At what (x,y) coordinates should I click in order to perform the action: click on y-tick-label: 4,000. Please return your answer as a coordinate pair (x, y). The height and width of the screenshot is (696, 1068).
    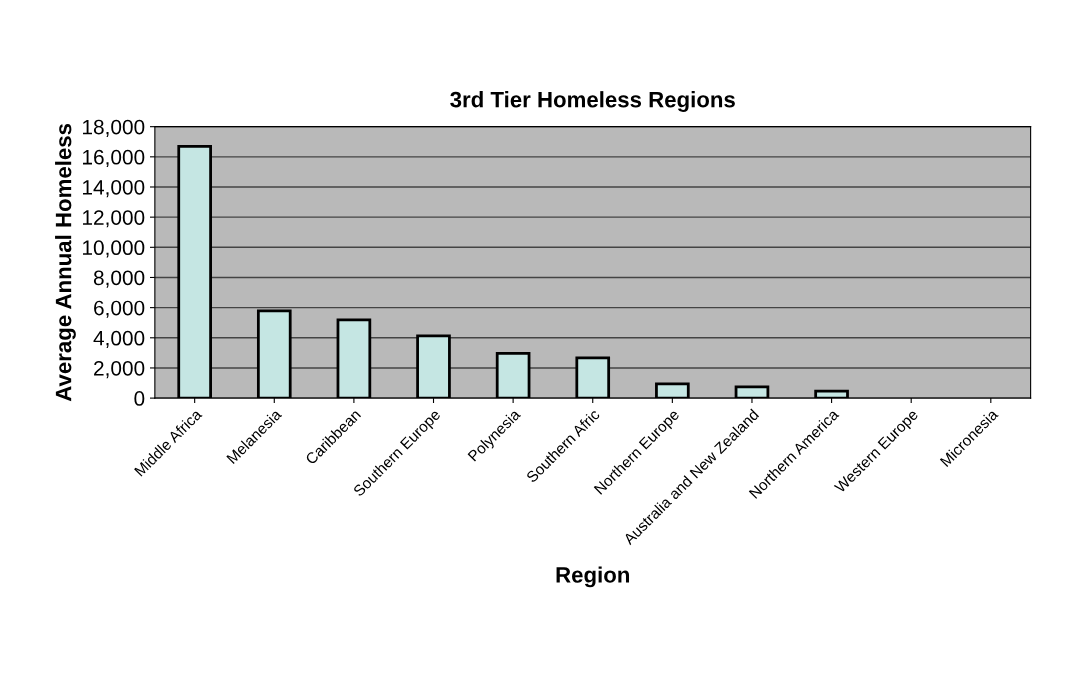
    Looking at the image, I should click on (119, 339).